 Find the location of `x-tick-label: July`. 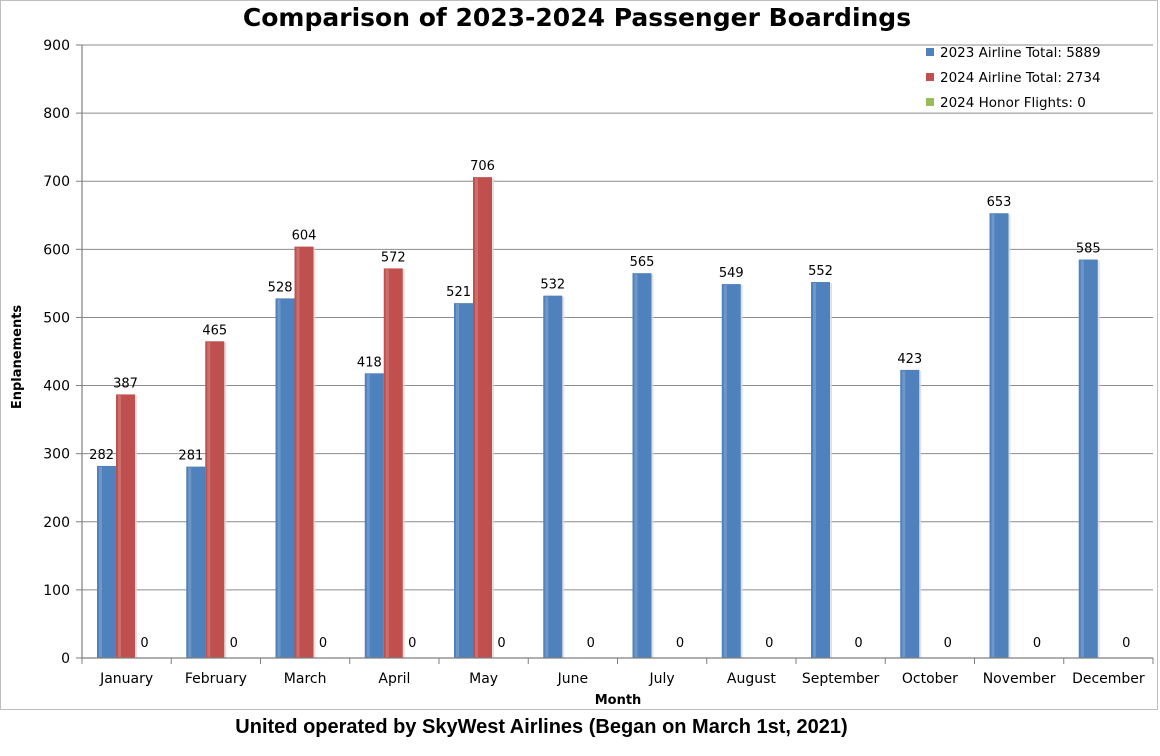

x-tick-label: July is located at coordinates (662, 679).